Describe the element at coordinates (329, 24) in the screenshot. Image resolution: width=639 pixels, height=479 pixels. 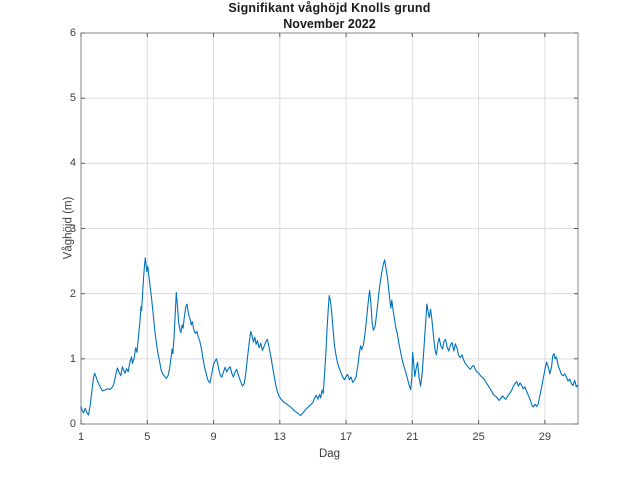
I see `chart-subtitle: November 2022` at that location.